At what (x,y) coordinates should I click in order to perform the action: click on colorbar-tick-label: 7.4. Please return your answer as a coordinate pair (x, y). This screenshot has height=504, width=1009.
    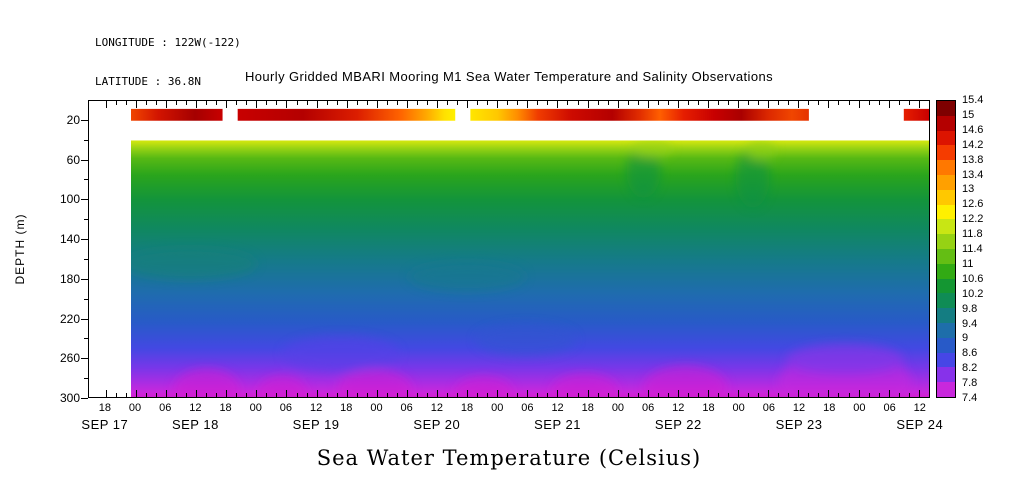
    Looking at the image, I should click on (970, 398).